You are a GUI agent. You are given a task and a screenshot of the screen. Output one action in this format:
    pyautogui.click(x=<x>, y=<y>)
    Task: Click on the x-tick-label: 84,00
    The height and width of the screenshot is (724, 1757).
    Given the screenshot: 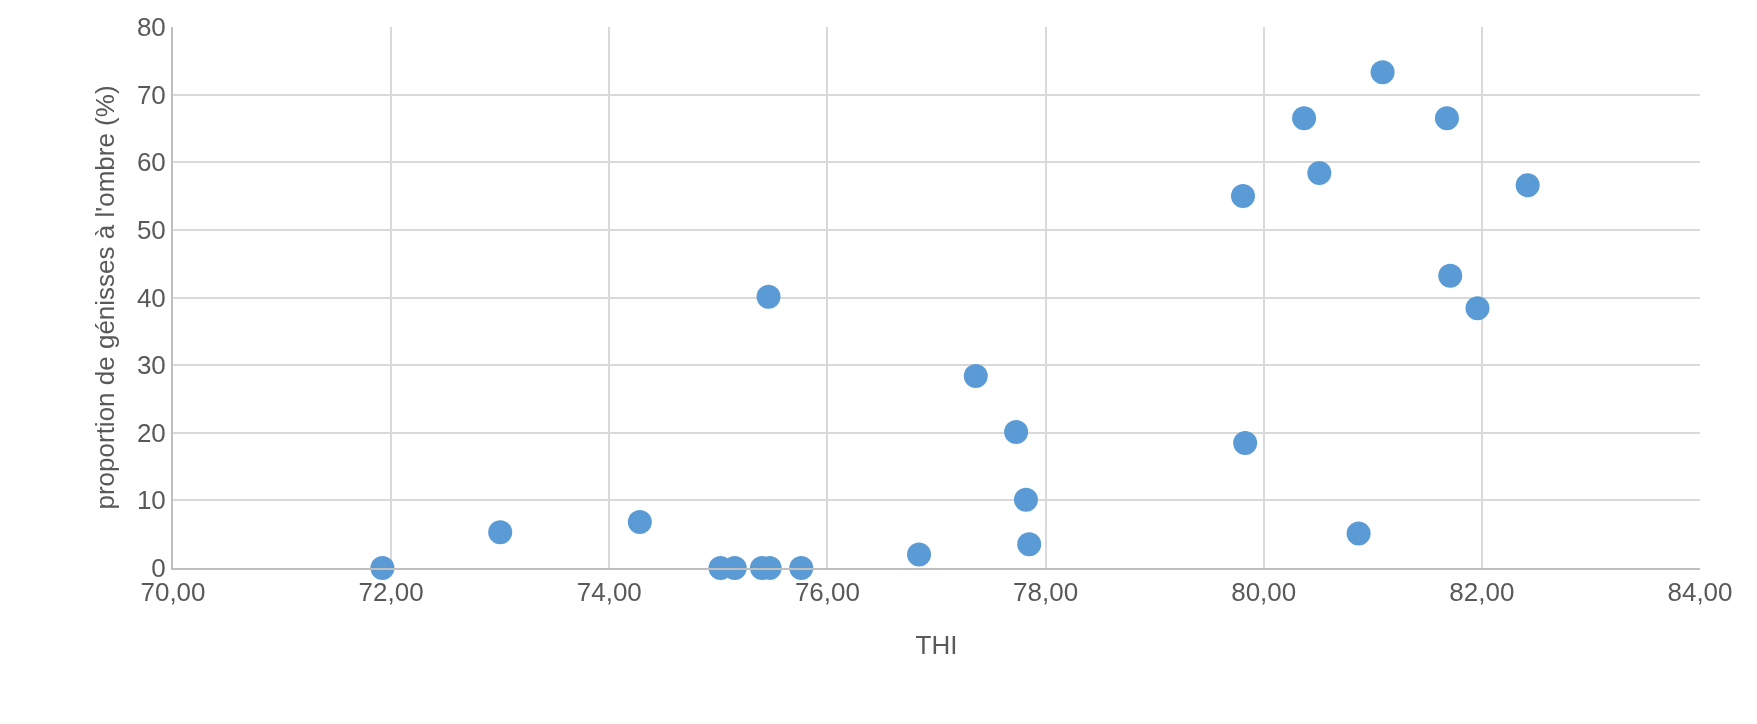 What is the action you would take?
    pyautogui.click(x=1700, y=592)
    